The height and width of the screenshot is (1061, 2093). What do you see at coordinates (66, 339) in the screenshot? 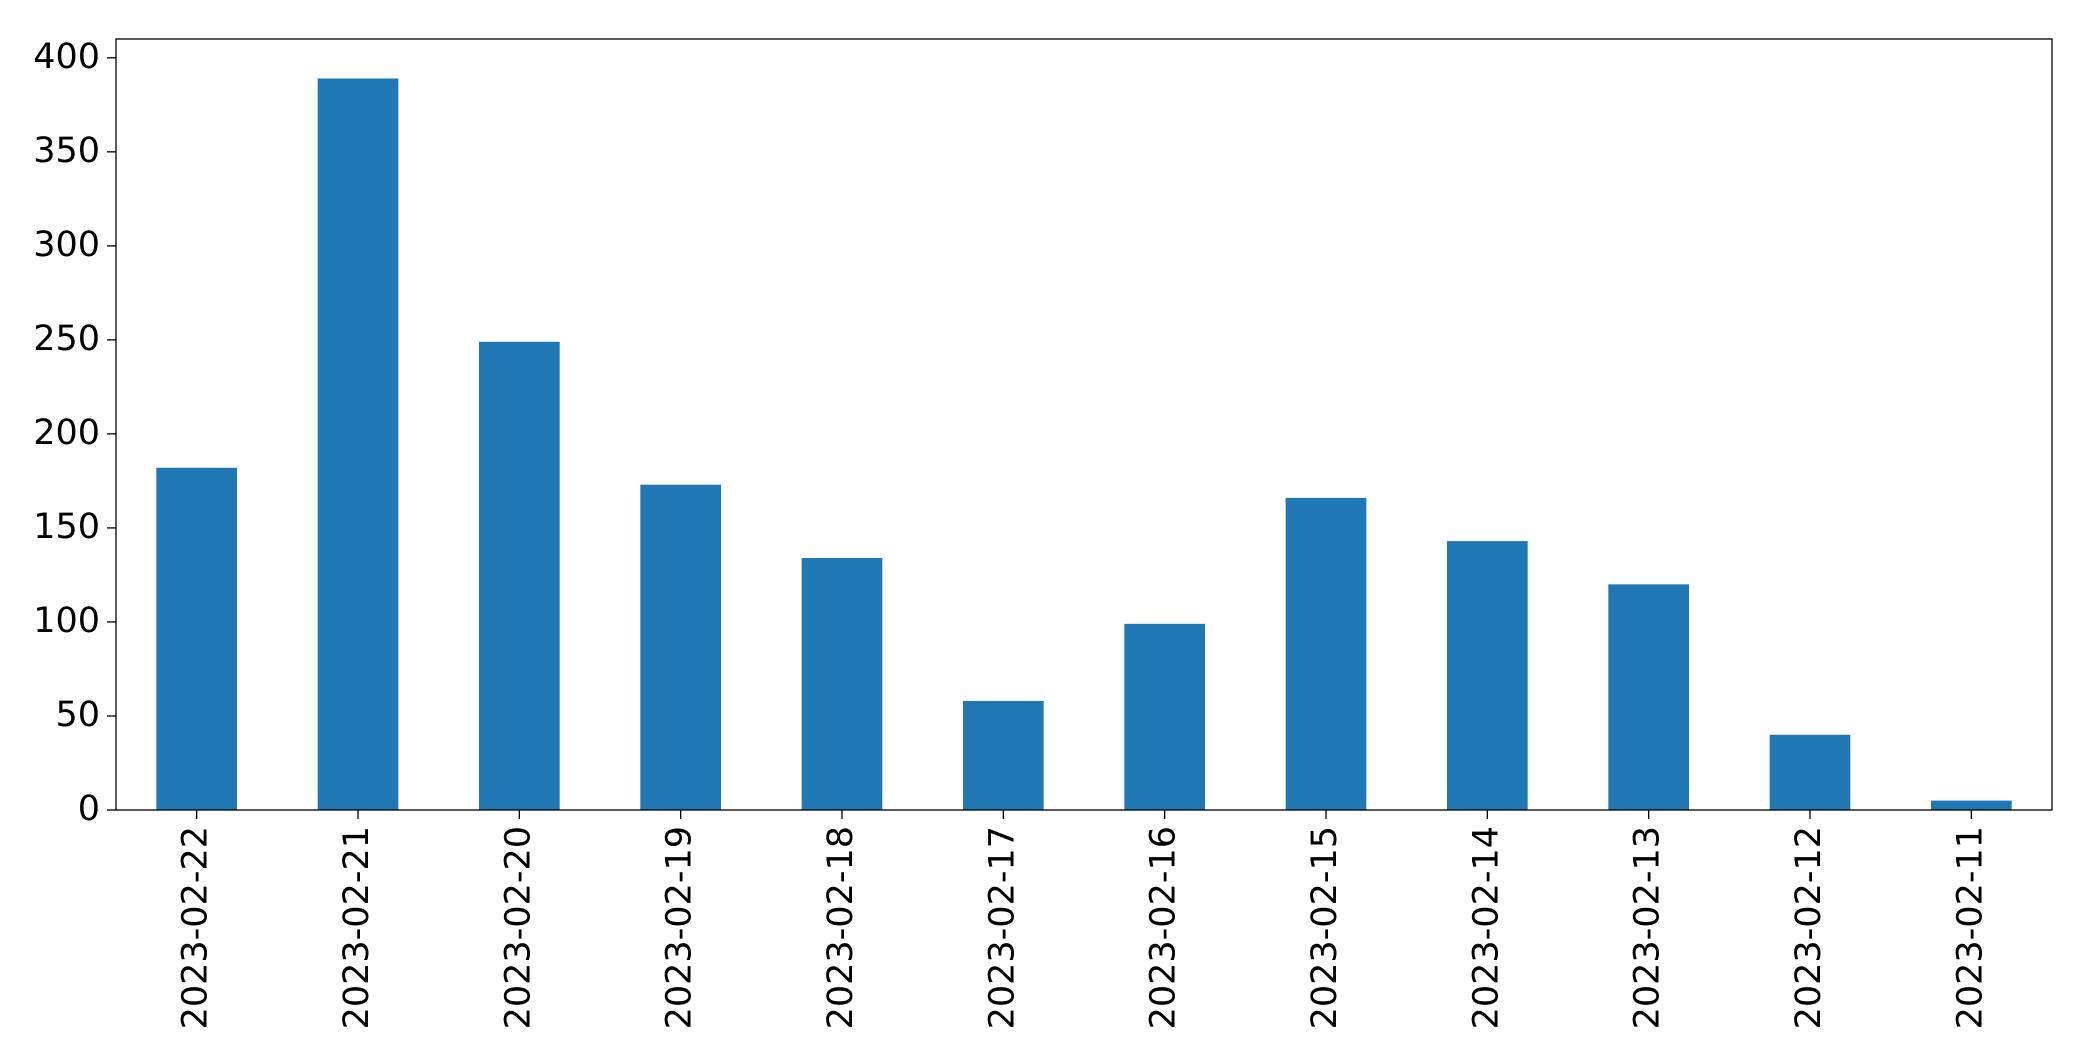
I see `y-tick-label: 250` at bounding box center [66, 339].